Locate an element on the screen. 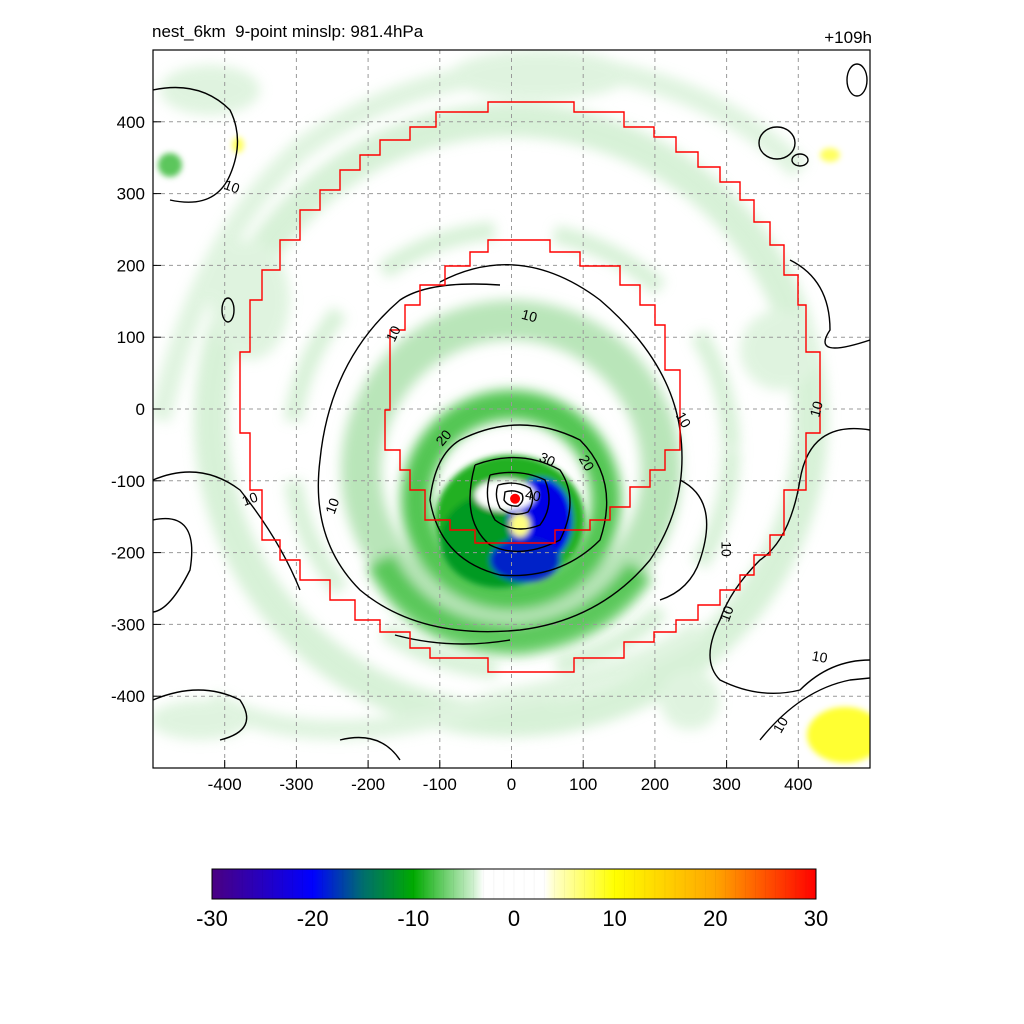 The height and width of the screenshot is (1024, 1024). y-tick-label: 100 is located at coordinates (131, 337).